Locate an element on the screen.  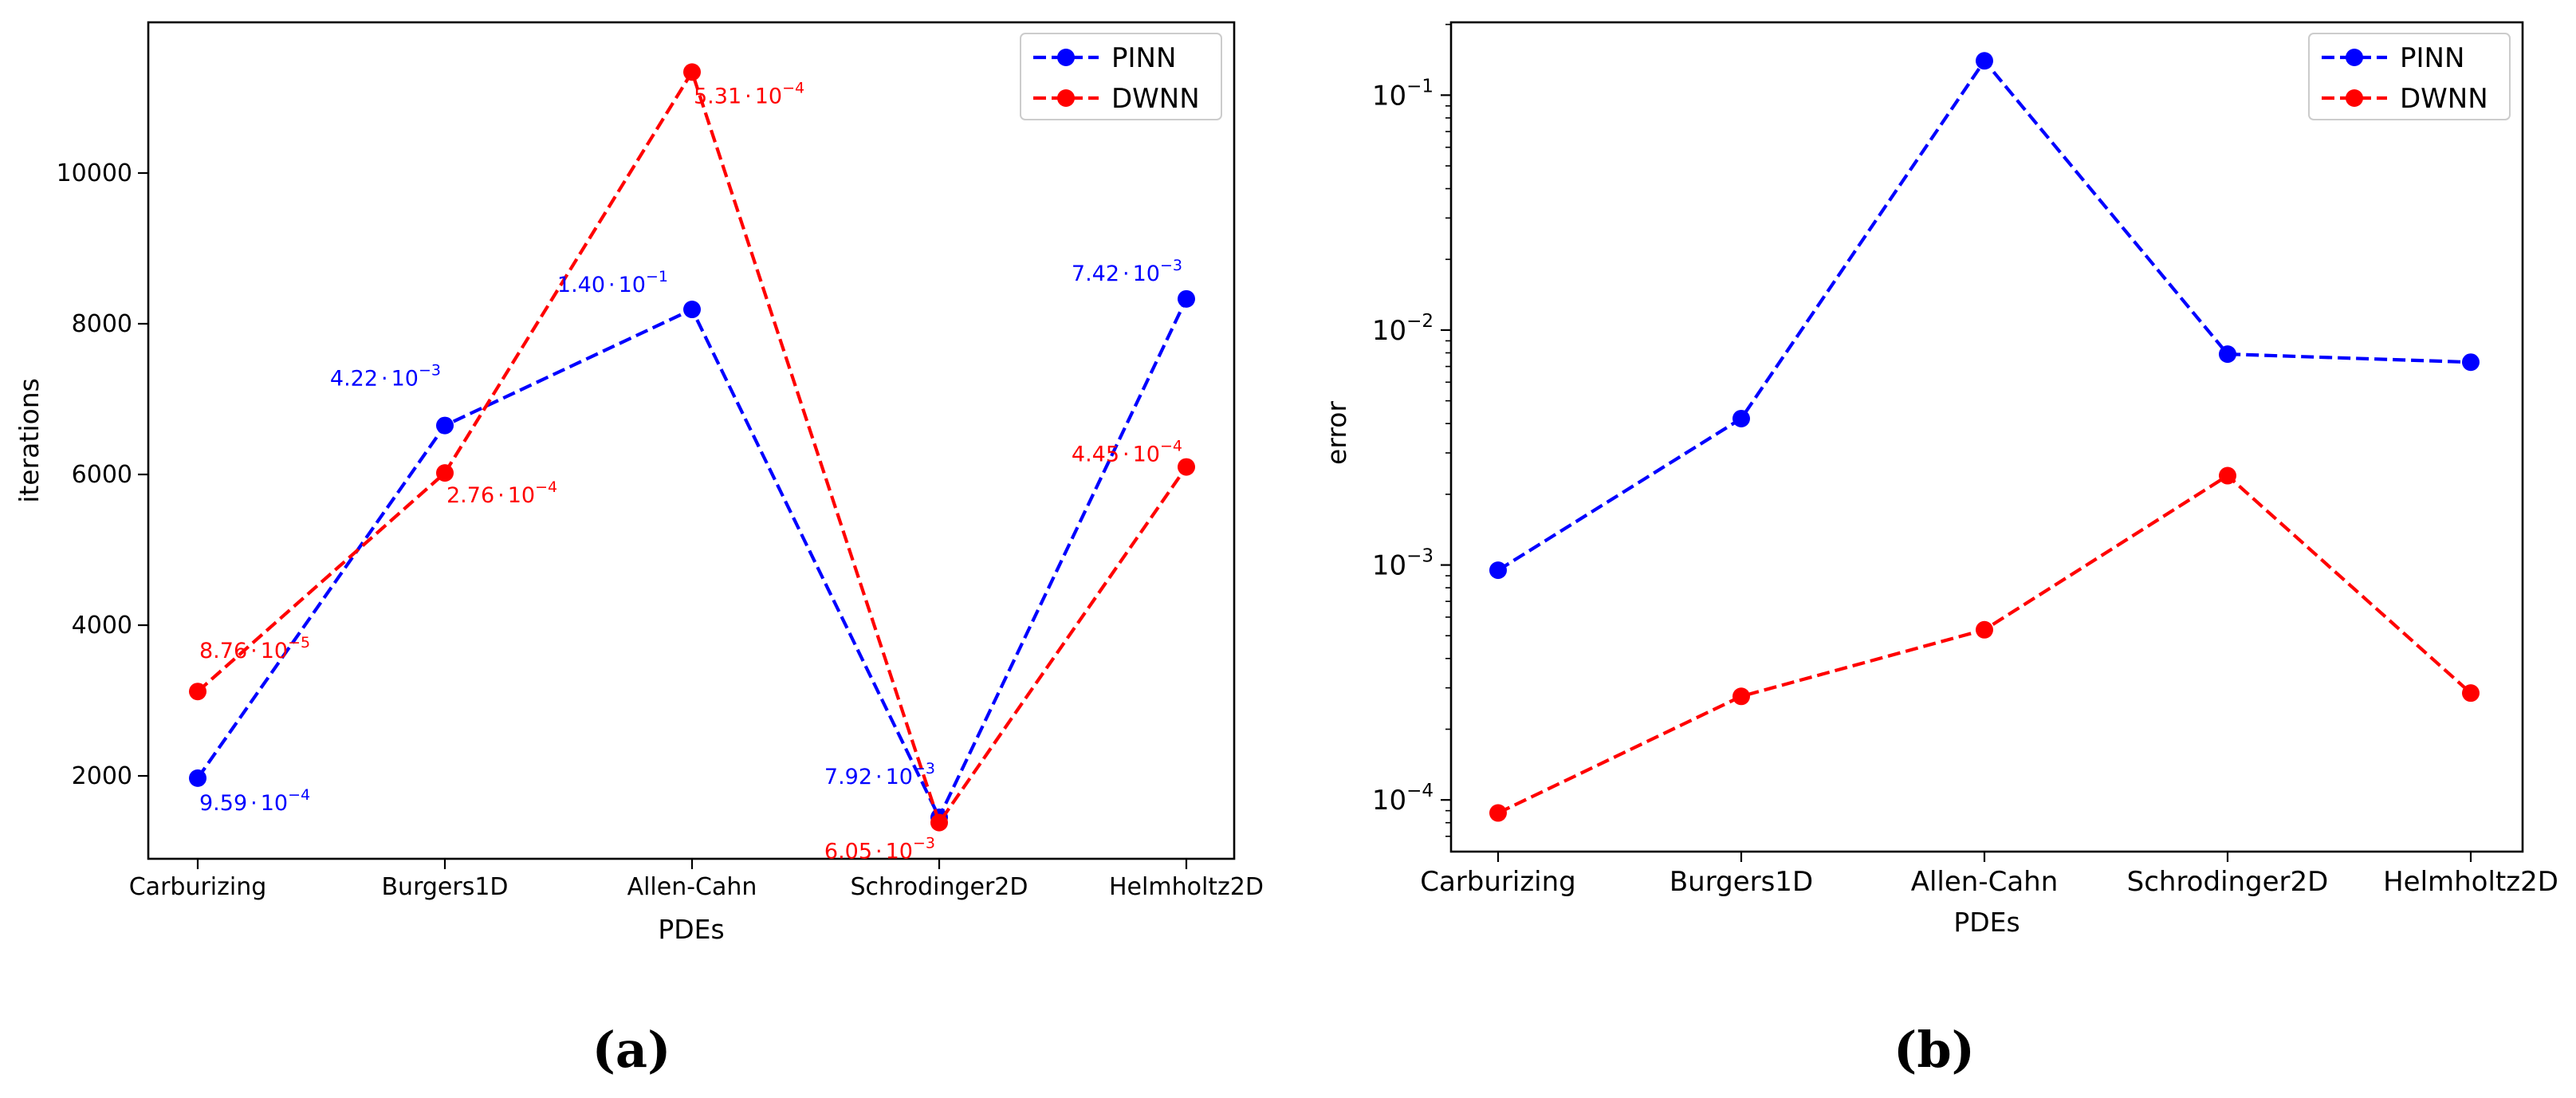
data-label-mantissa: 5.31 is located at coordinates (718, 96).